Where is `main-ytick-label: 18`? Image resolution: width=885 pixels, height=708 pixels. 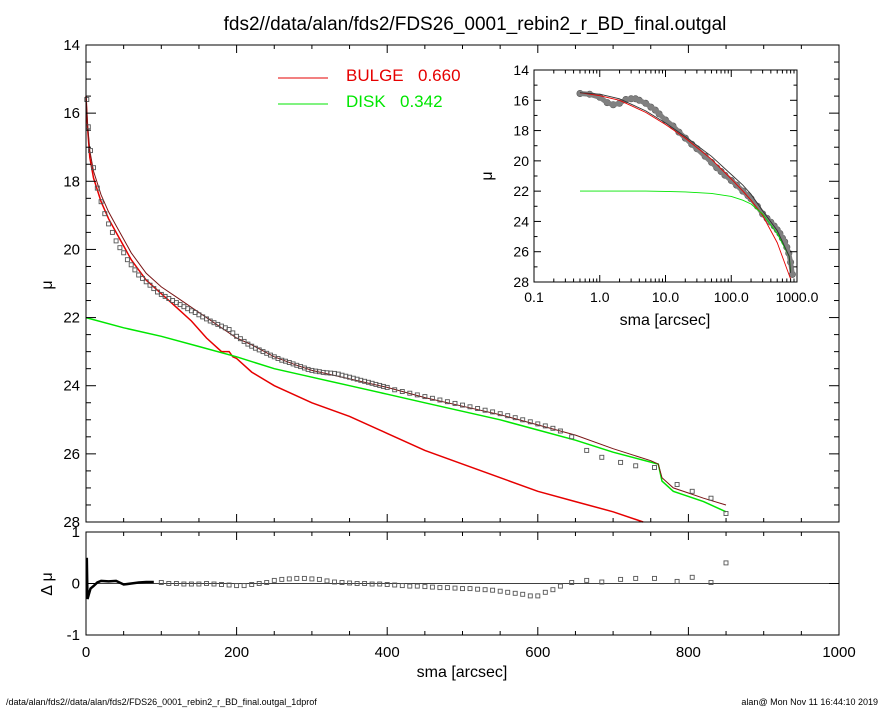
main-ytick-label: 18 is located at coordinates (71, 181).